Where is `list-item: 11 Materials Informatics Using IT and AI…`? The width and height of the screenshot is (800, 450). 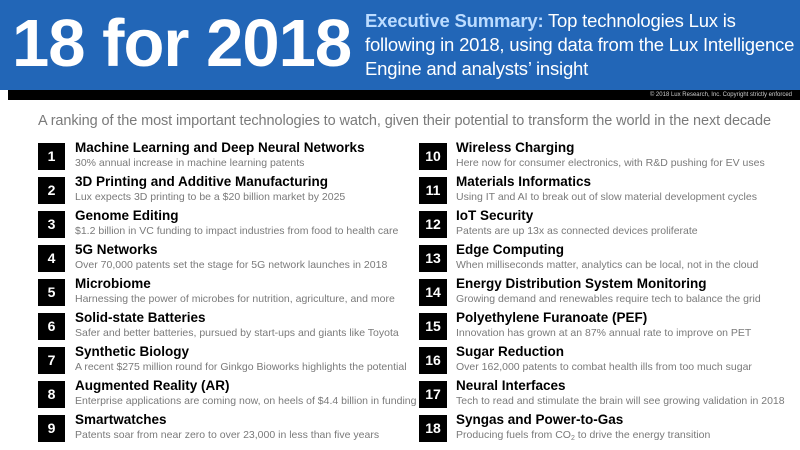 list-item: 11 Materials Informatics Using IT and AI… is located at coordinates (606, 191).